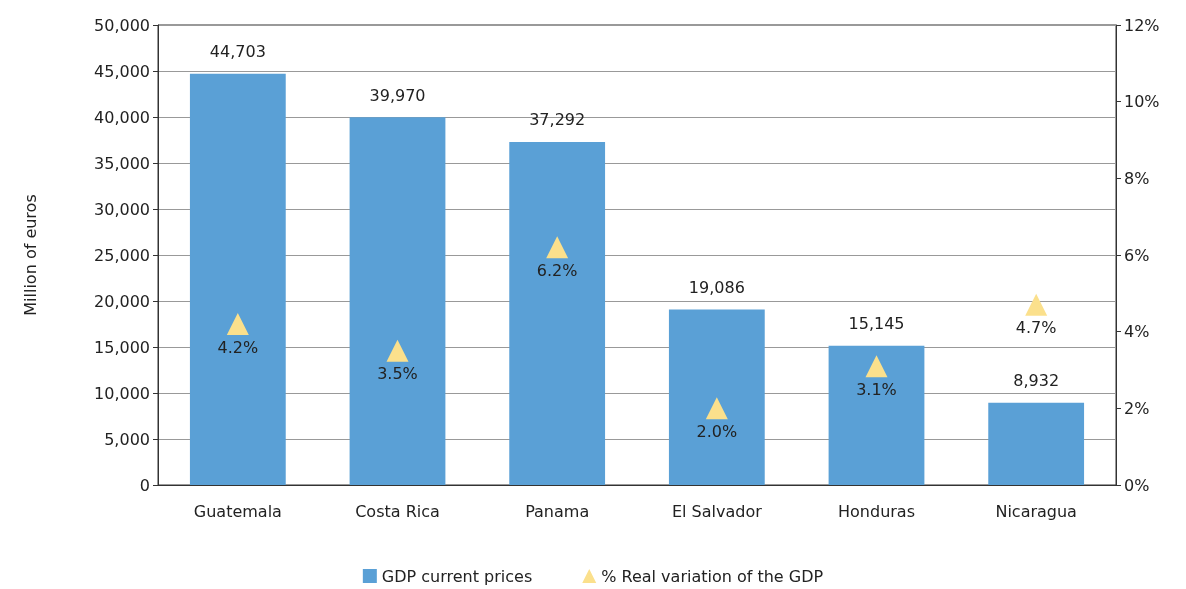  I want to click on x-tick-label: Panama, so click(557, 511).